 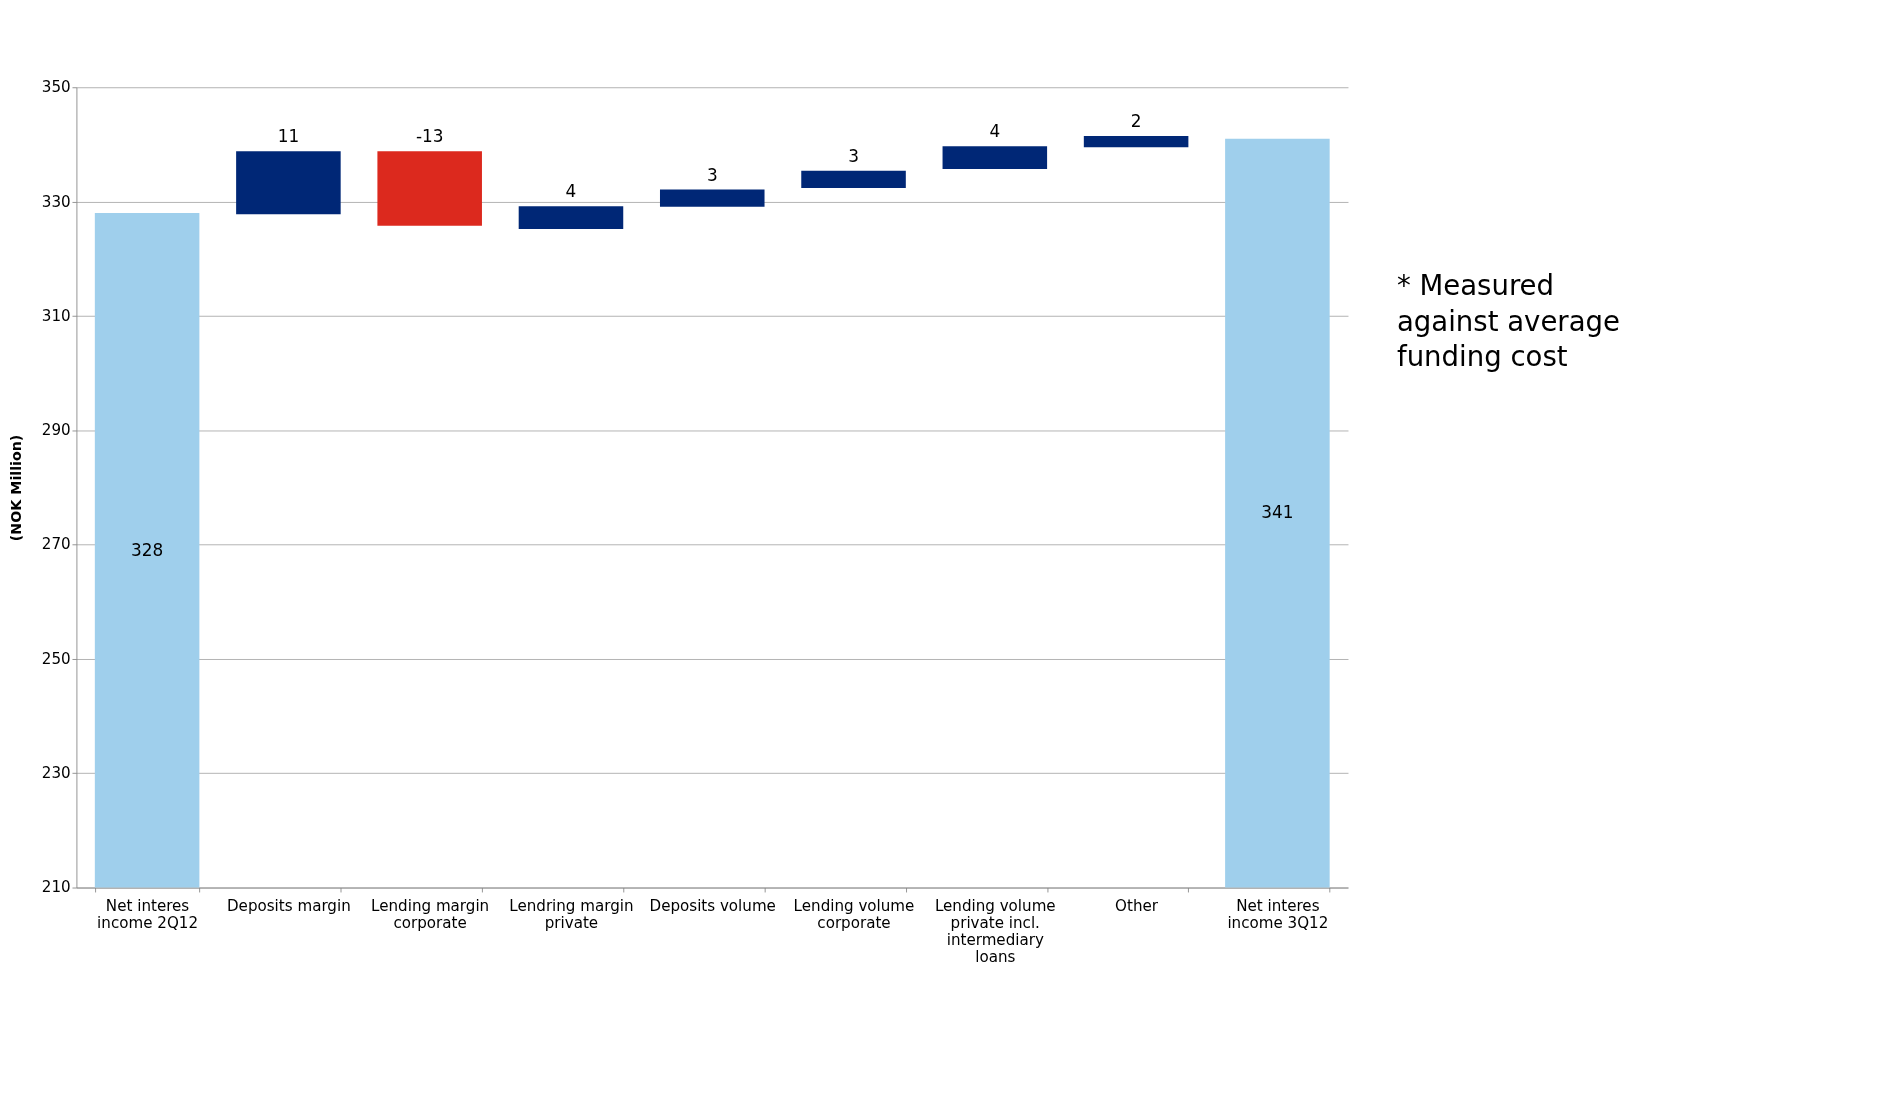 What do you see at coordinates (56, 201) in the screenshot?
I see `y-tick-label: 330` at bounding box center [56, 201].